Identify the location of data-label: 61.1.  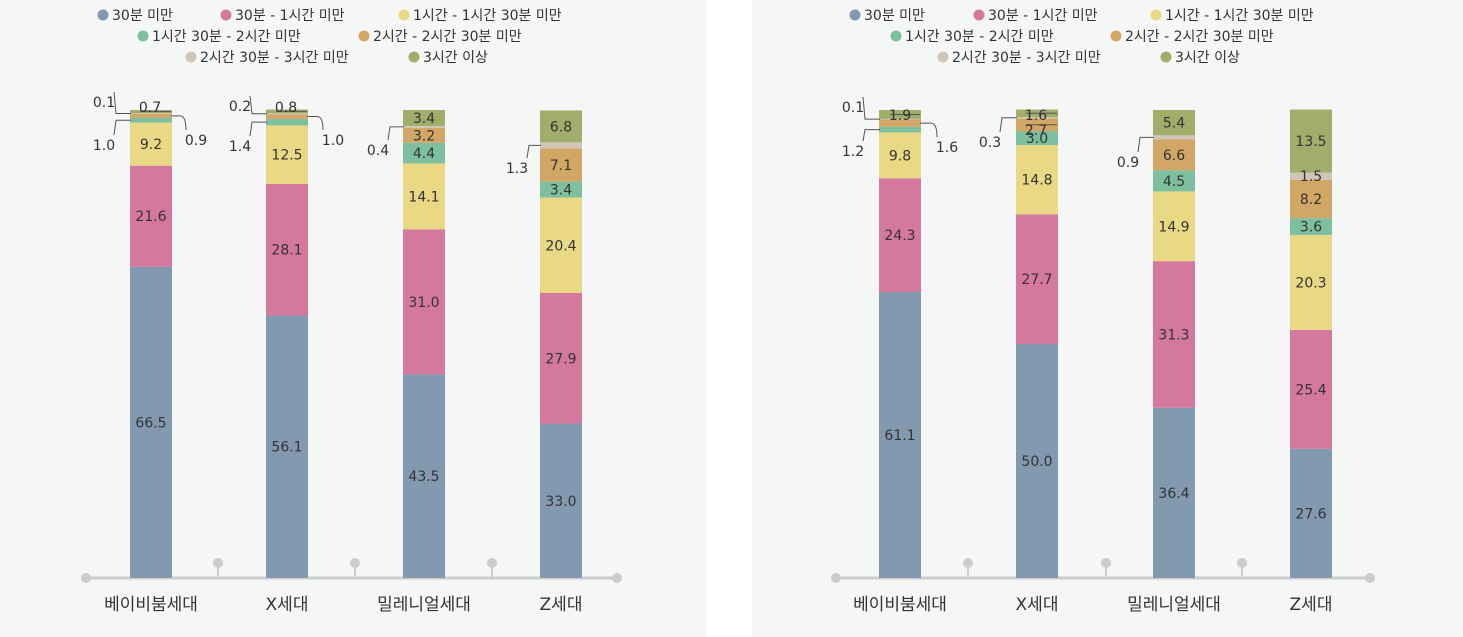
(899, 436).